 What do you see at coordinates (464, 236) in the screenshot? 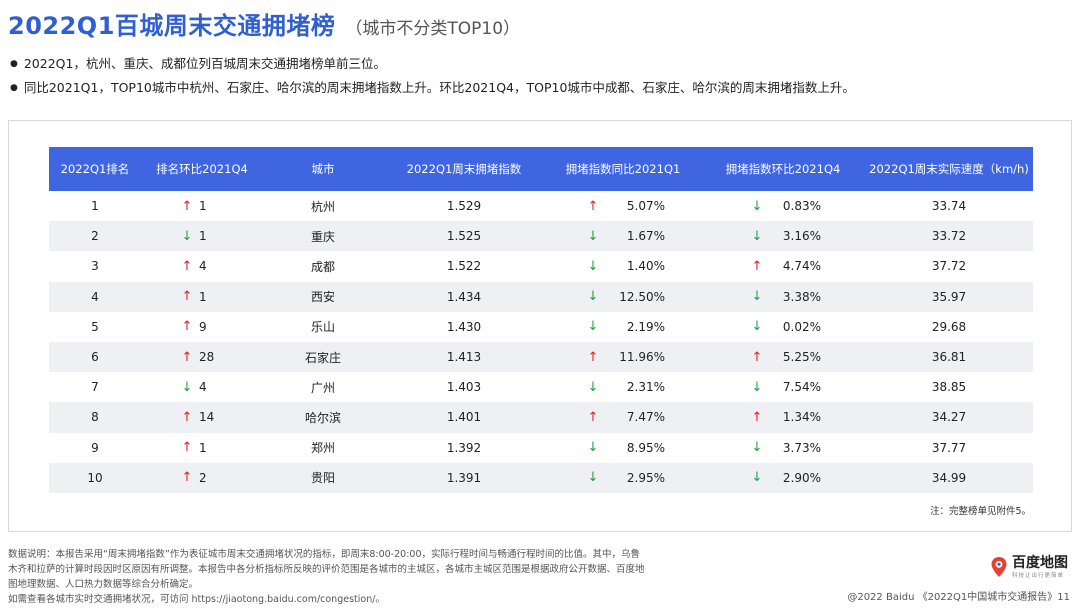
I see `cell-index: 1.525` at bounding box center [464, 236].